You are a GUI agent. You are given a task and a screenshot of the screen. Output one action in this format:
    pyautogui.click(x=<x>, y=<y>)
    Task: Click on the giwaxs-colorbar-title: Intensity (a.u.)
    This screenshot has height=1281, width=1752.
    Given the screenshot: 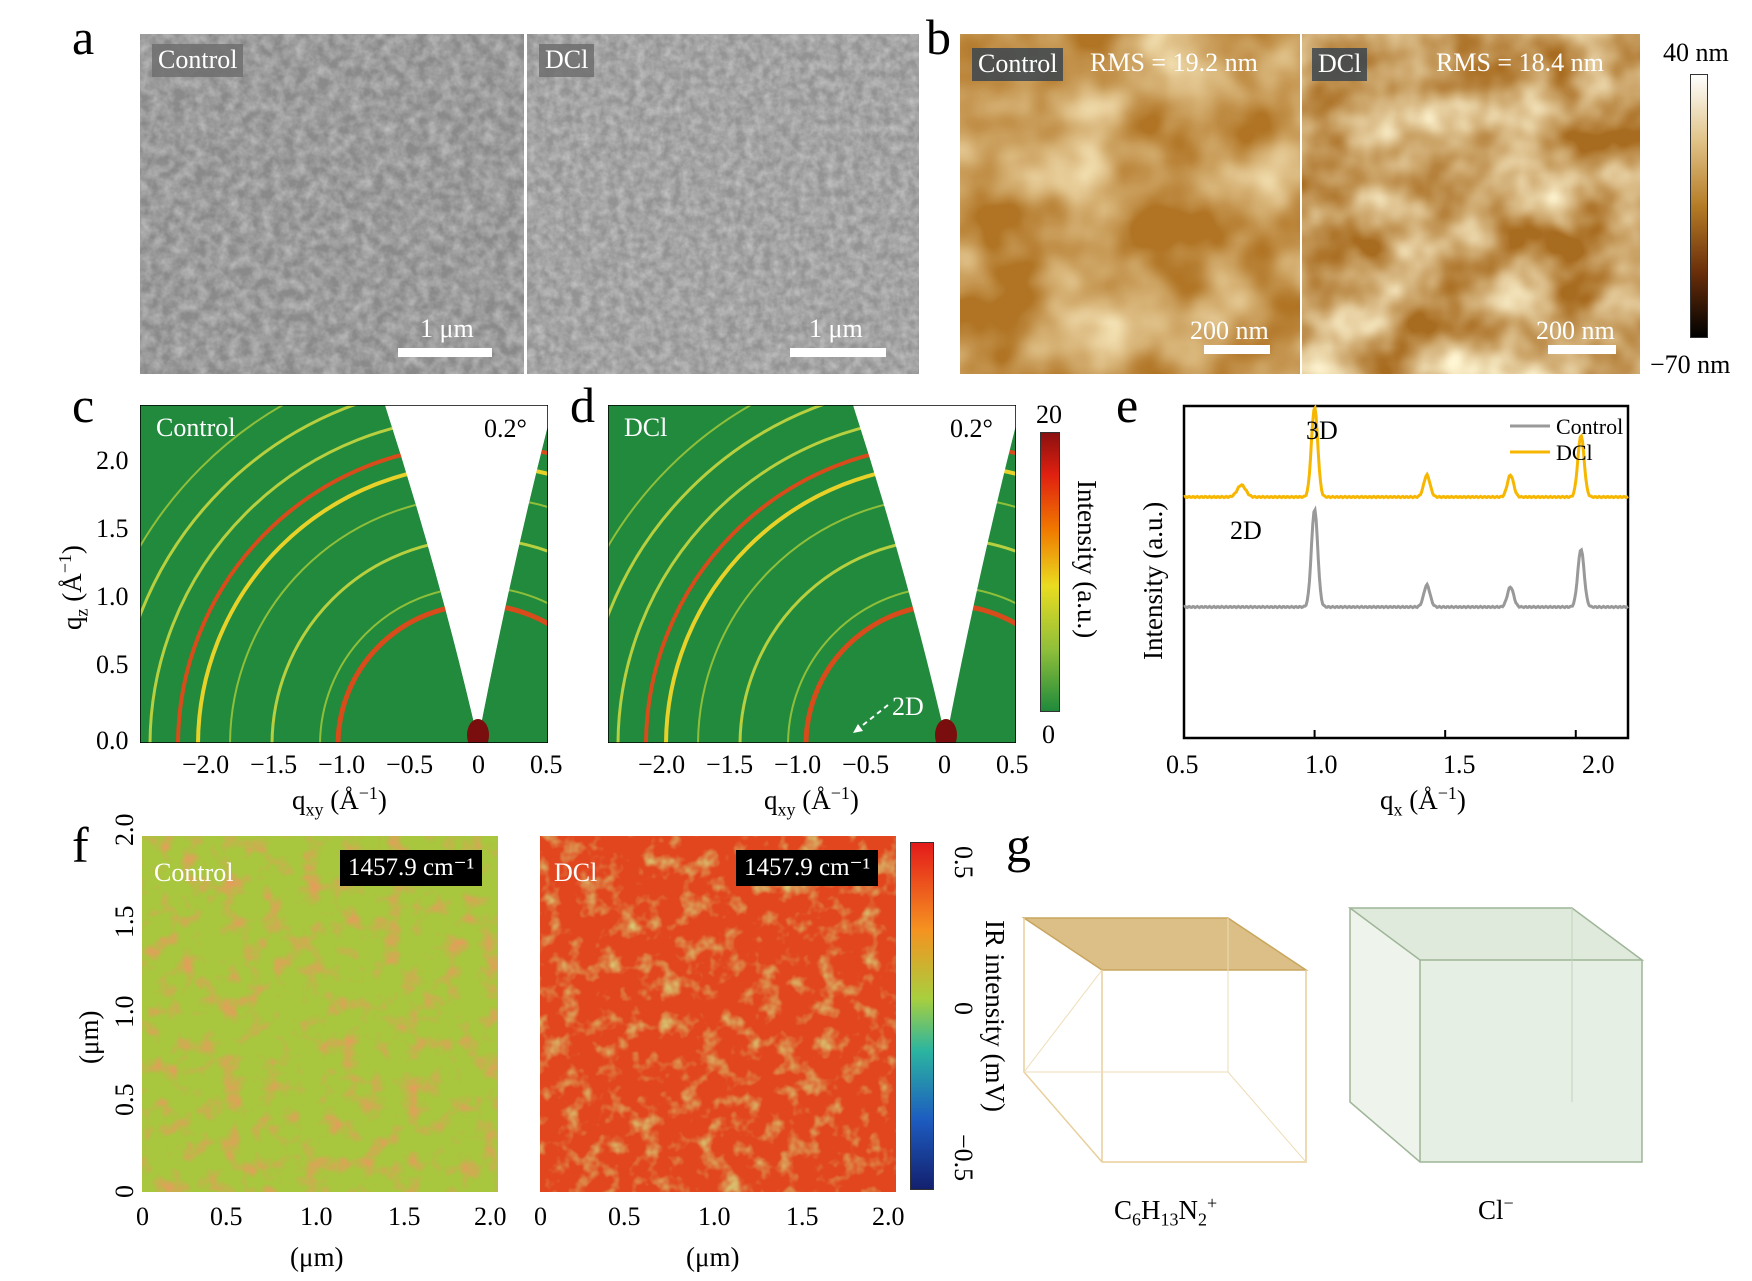 What is the action you would take?
    pyautogui.click(x=1087, y=559)
    